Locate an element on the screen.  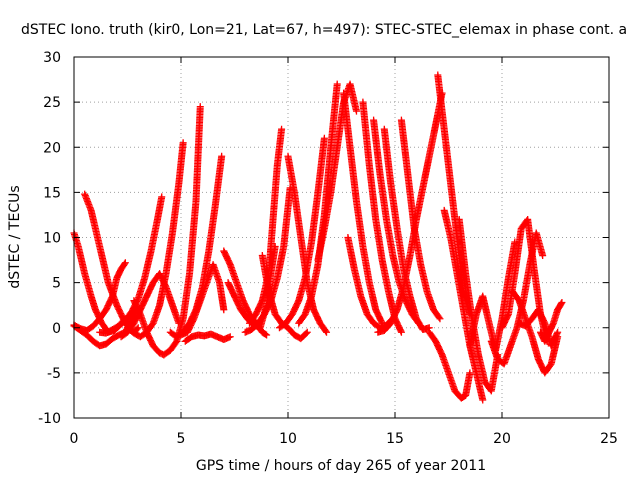
y-tick-label: 10 is located at coordinates (52, 239).